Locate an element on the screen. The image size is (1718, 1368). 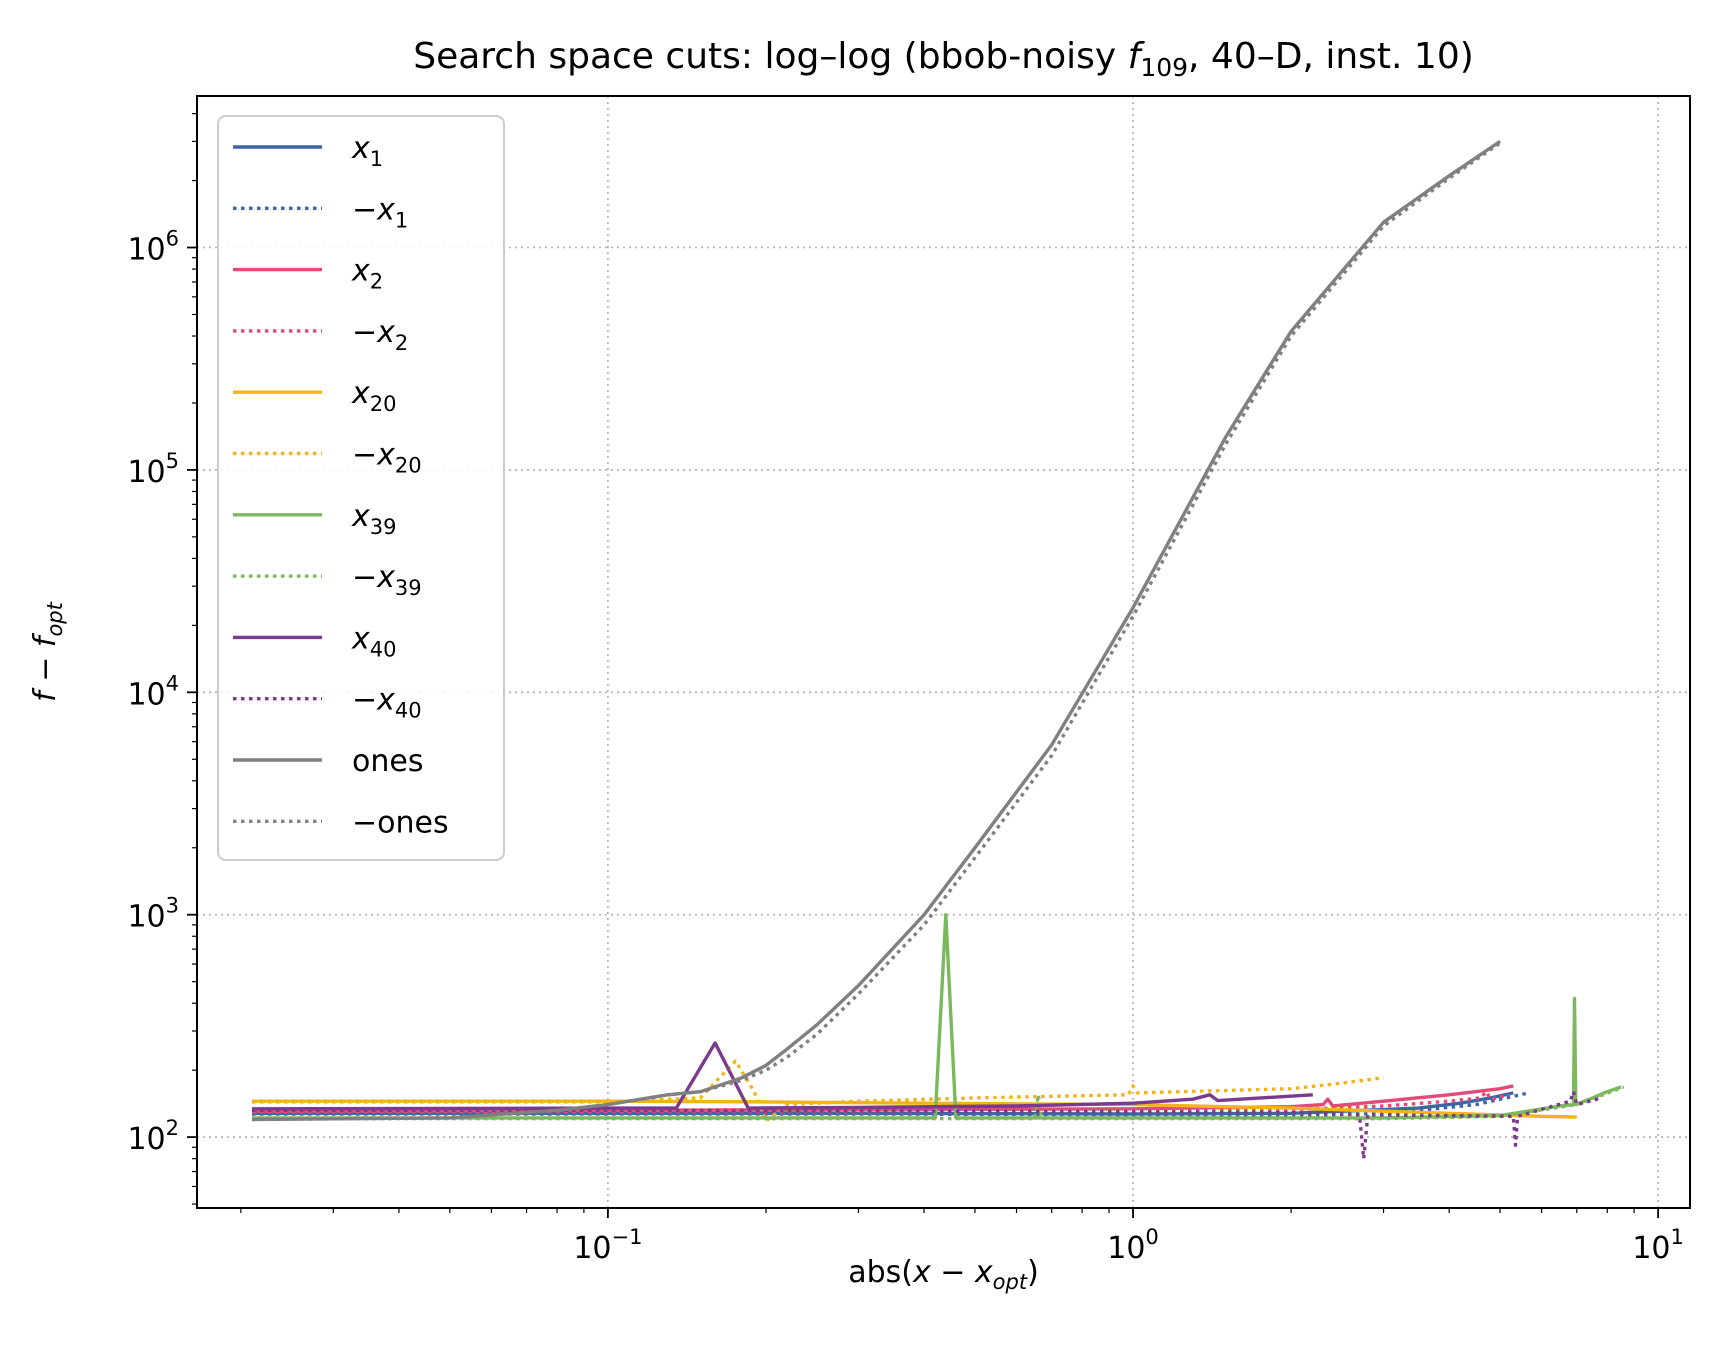
legend-label: ones is located at coordinates (387, 761).